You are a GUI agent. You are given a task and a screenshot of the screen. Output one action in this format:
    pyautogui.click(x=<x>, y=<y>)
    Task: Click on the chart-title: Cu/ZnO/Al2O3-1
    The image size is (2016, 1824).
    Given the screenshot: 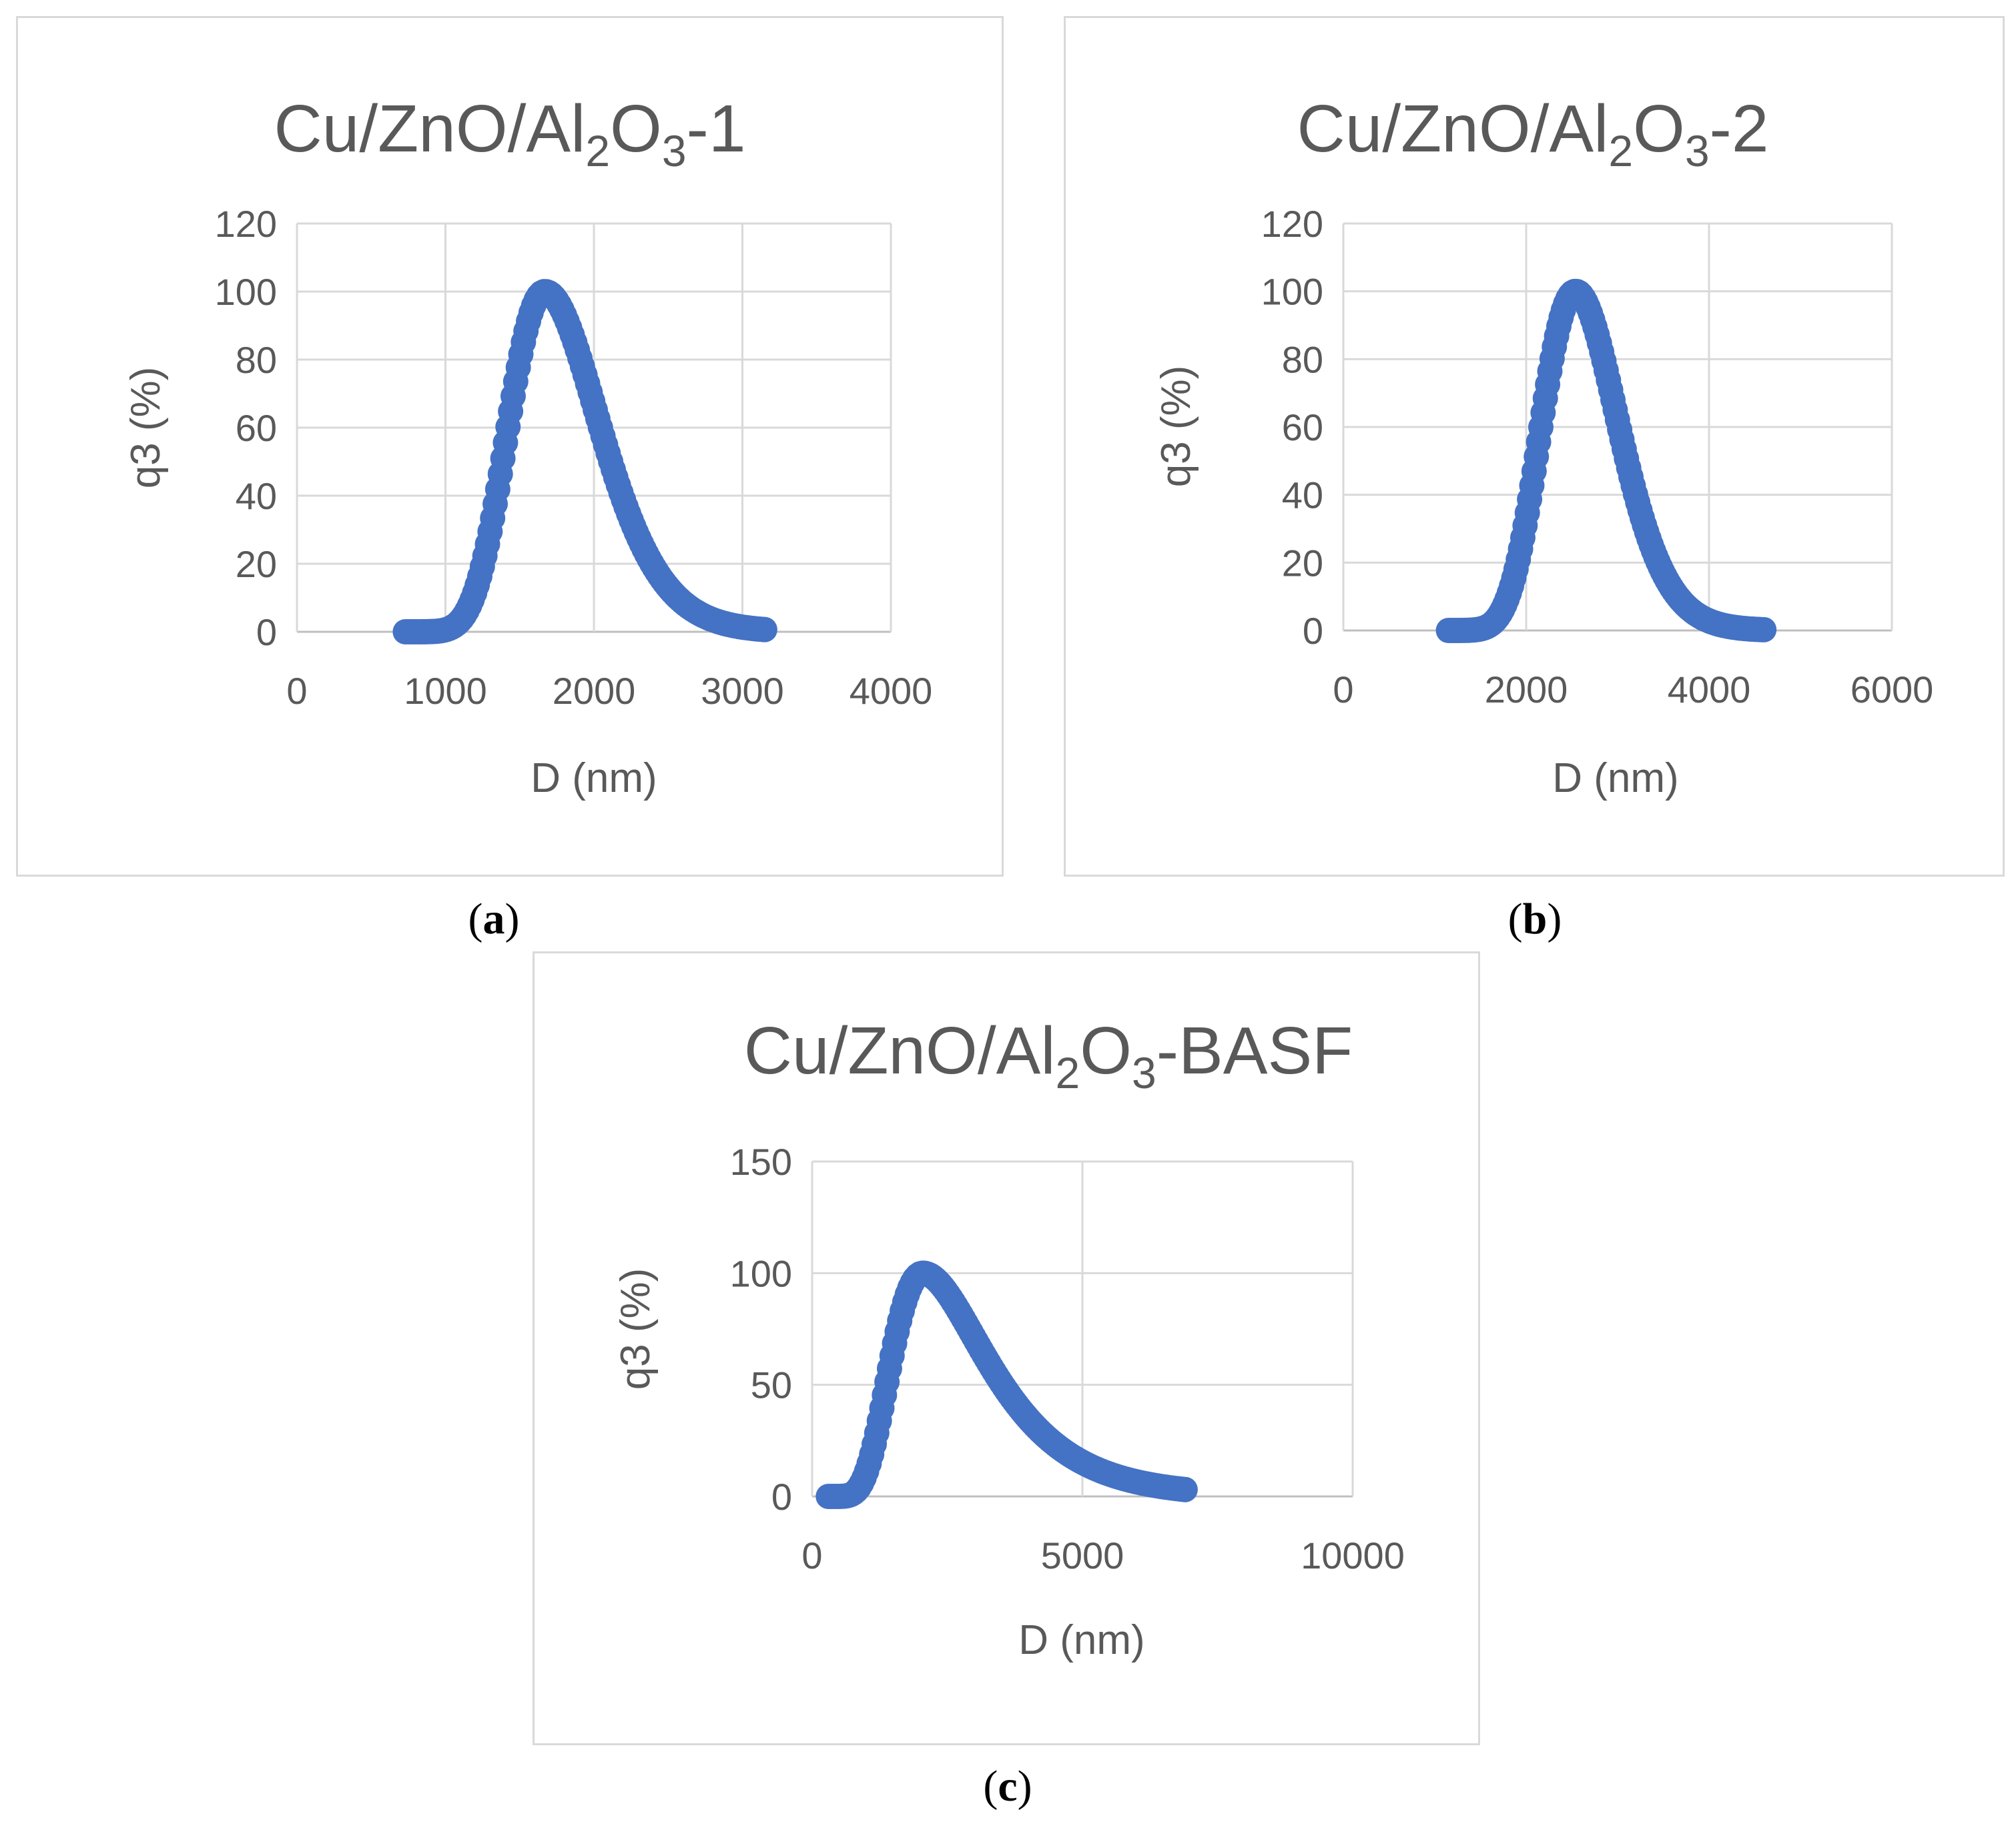 What is the action you would take?
    pyautogui.click(x=510, y=133)
    